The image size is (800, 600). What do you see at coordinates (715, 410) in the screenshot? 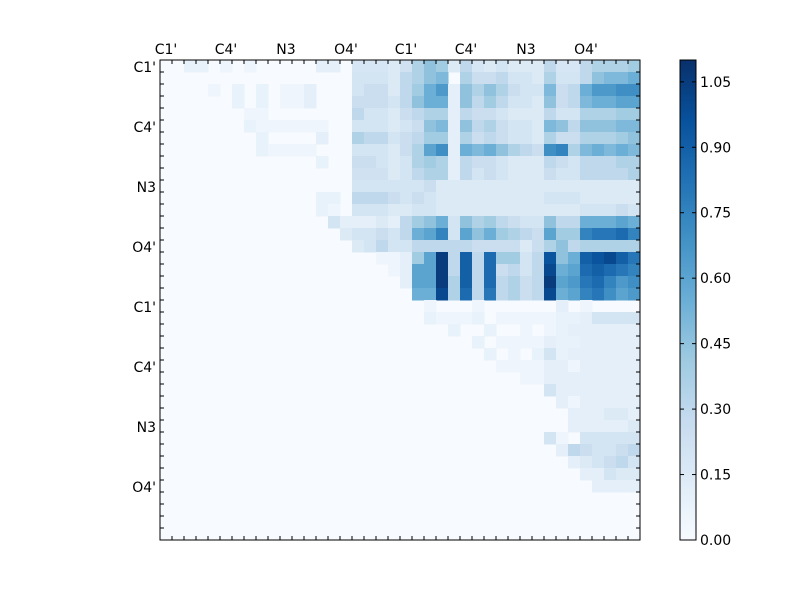
I see `colorbar-tick-label: 0.30` at bounding box center [715, 410].